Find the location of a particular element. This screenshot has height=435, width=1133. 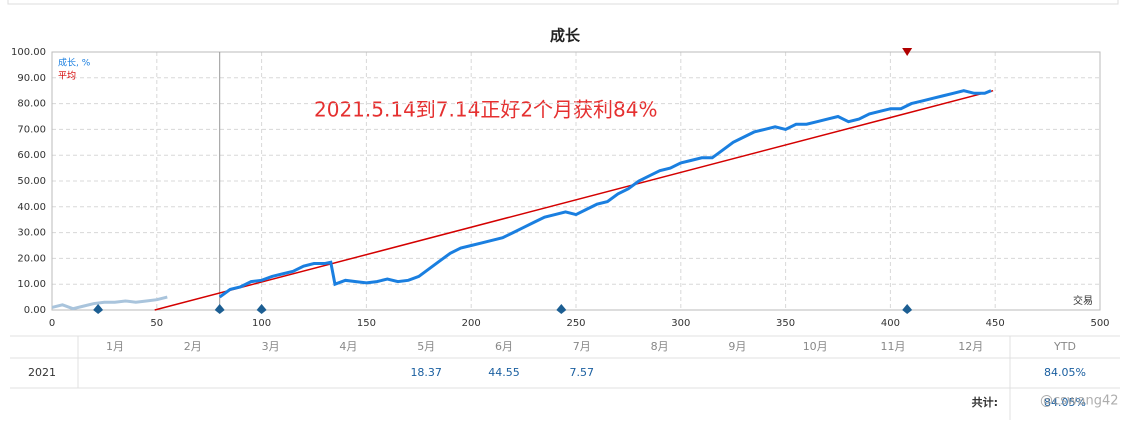

y-tick-label: 60.00 is located at coordinates (31, 155).